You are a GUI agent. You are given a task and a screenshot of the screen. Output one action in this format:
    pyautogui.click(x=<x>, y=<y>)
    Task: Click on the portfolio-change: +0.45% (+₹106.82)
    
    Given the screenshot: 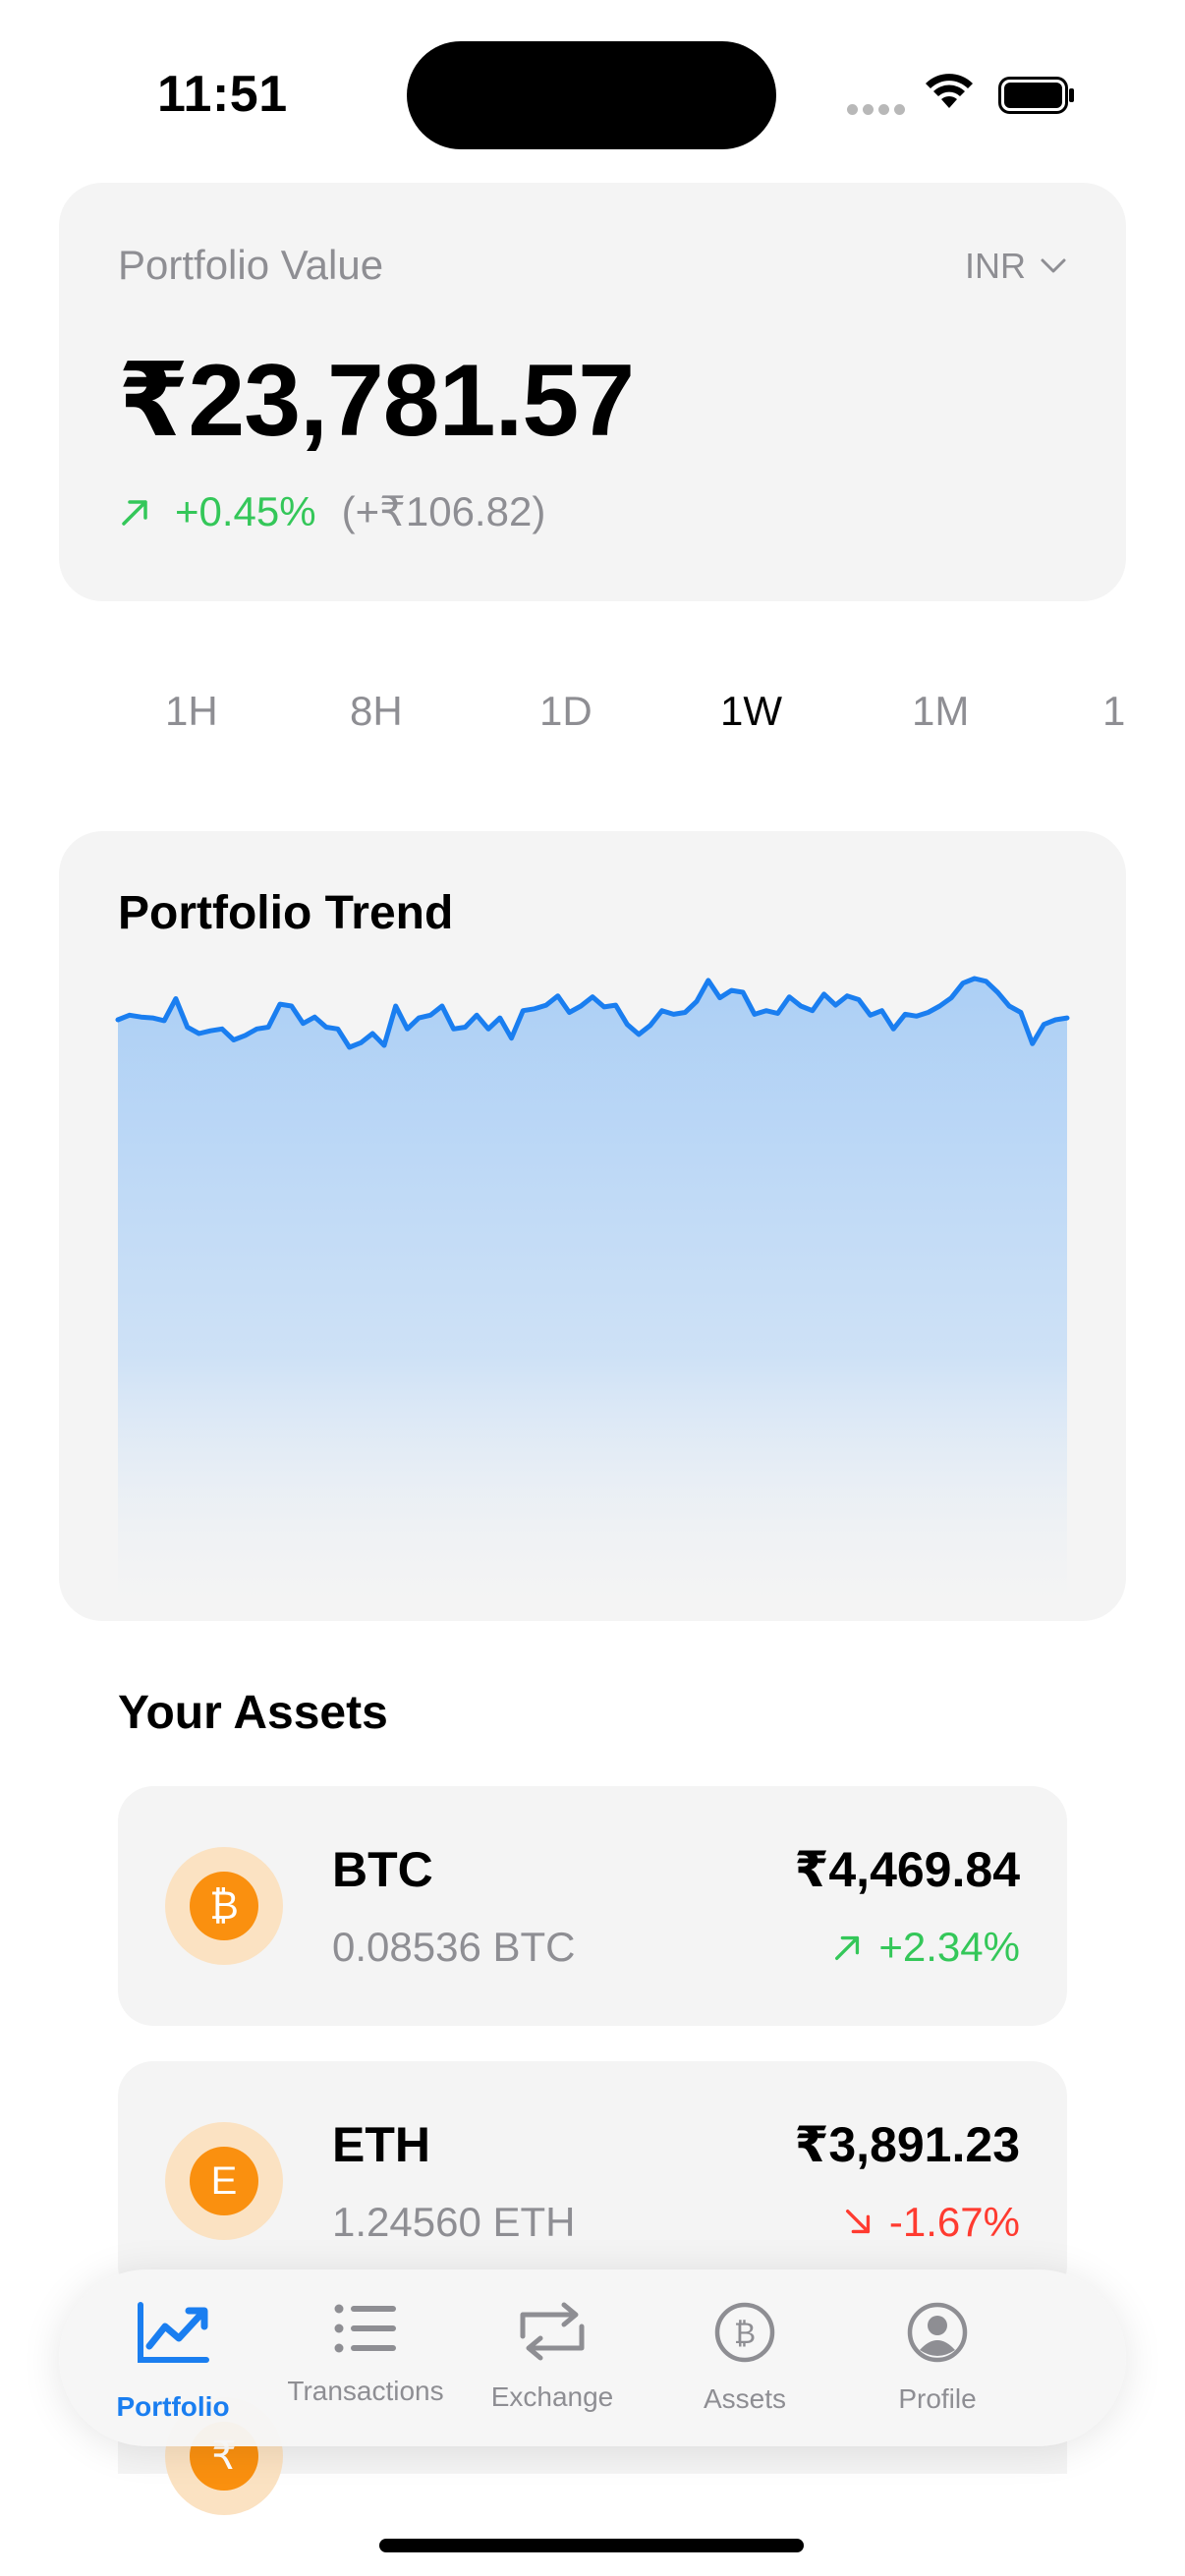 What is the action you would take?
    pyautogui.click(x=332, y=511)
    